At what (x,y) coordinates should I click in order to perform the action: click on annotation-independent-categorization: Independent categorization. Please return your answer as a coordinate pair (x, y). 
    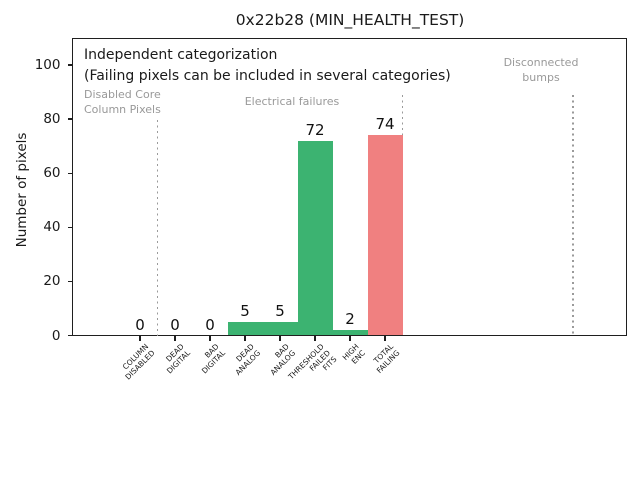
    Looking at the image, I should click on (181, 55).